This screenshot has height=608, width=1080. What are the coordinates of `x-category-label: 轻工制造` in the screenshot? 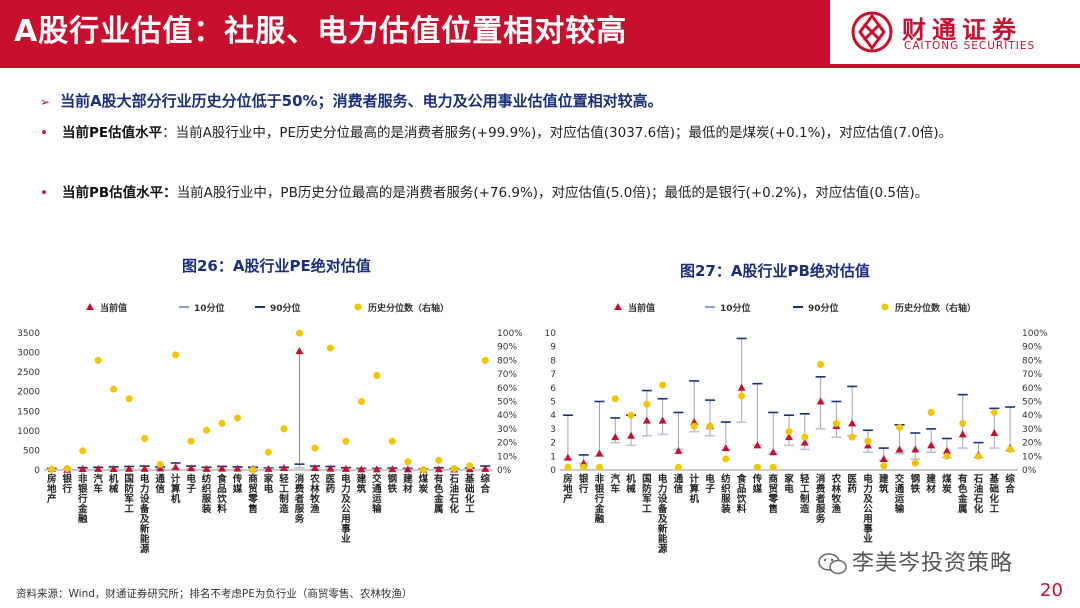 It's located at (805, 494).